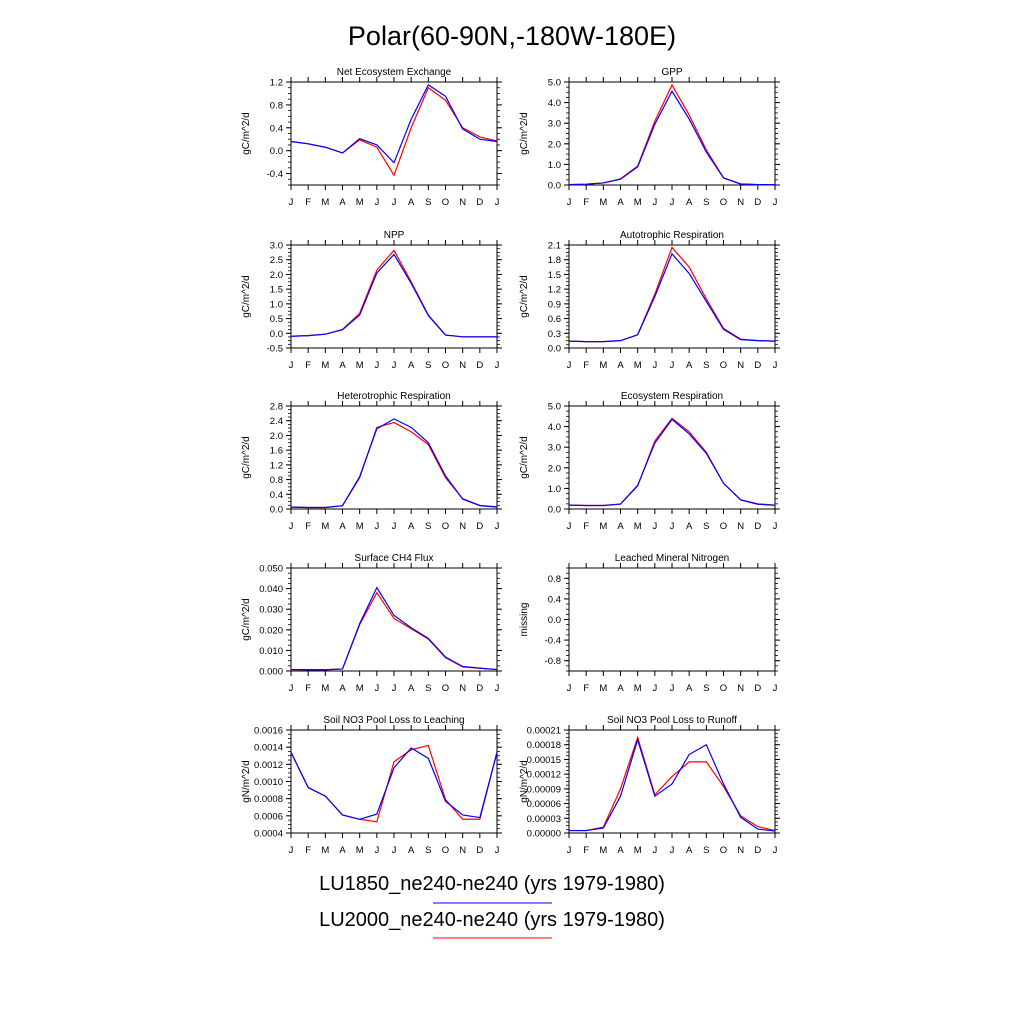 This screenshot has width=1024, height=1024. Describe the element at coordinates (672, 396) in the screenshot. I see `panel-title: Ecosystem Respiration` at that location.